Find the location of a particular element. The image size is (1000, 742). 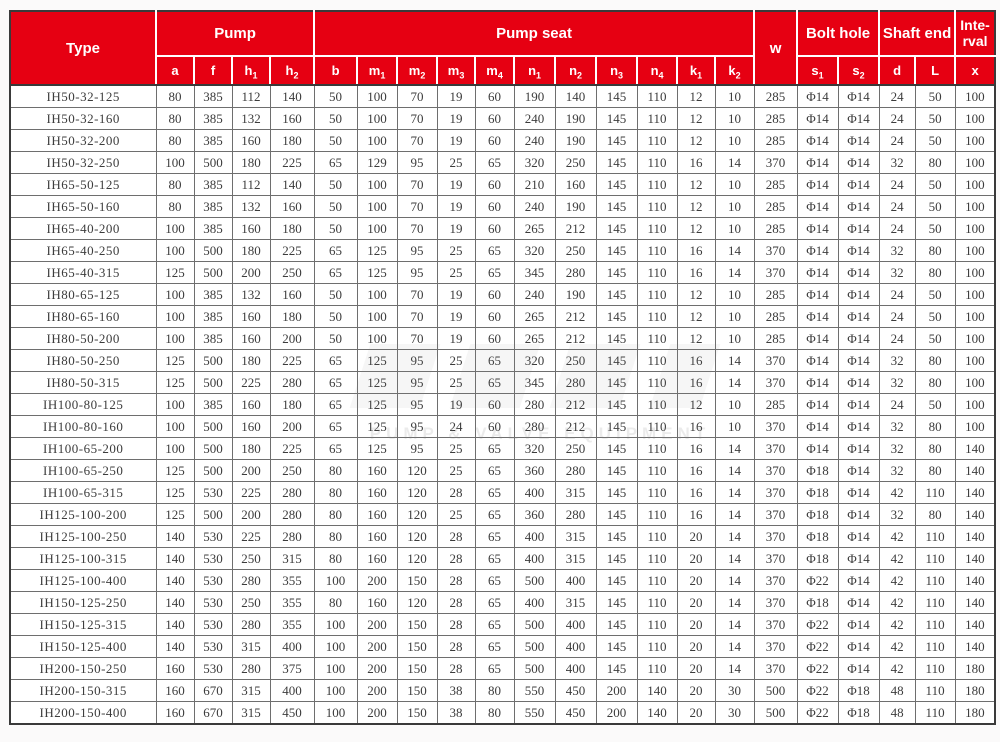

cell-b: 80 is located at coordinates (335, 536).